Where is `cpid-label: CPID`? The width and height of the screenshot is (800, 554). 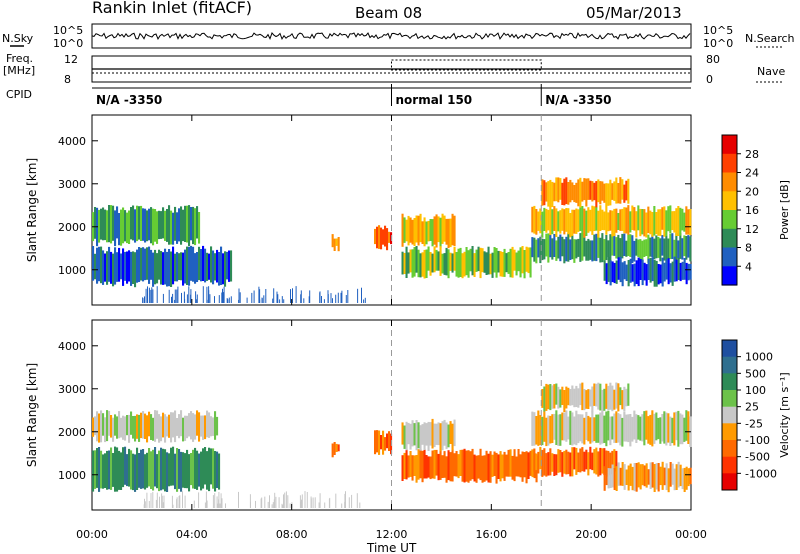 cpid-label: CPID is located at coordinates (19, 94).